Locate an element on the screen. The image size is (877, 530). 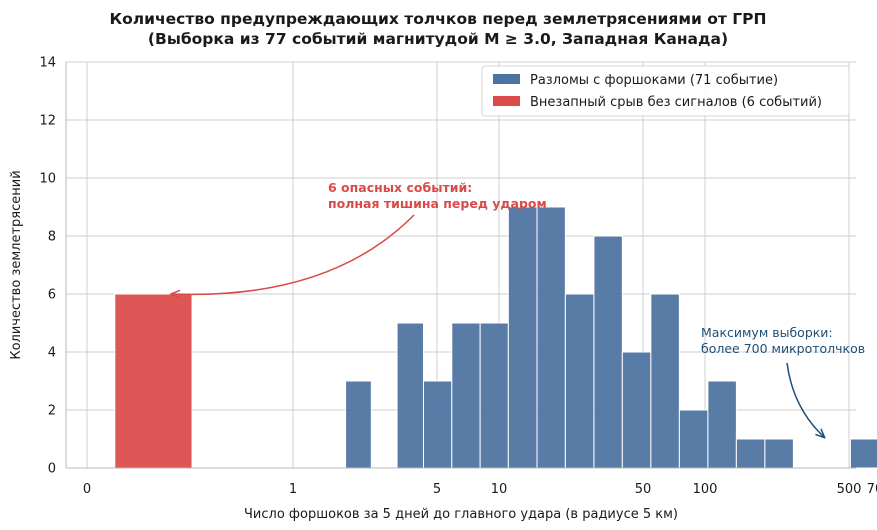
x-tick-label: 10 is located at coordinates (499, 489).